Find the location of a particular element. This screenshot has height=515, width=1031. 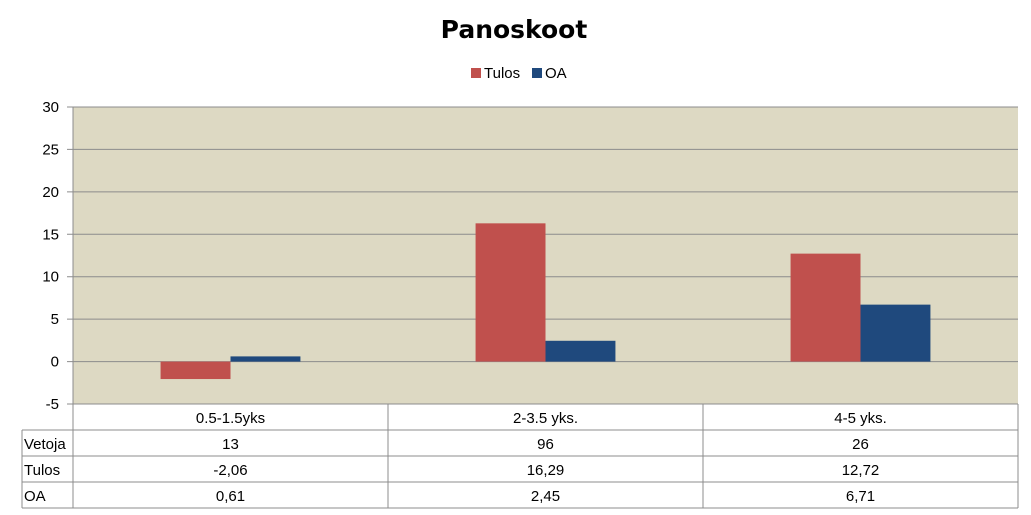

y-tick-label: 5 is located at coordinates (55, 319).